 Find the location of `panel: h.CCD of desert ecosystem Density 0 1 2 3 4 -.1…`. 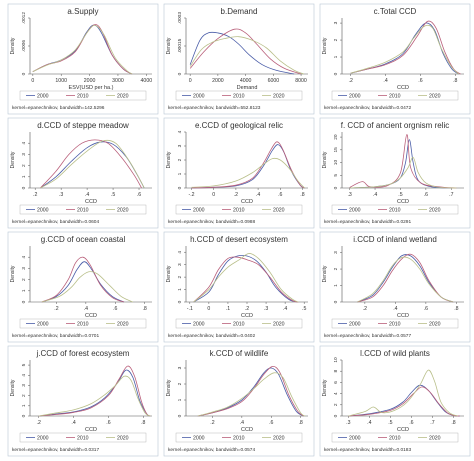

panel: h.CCD of desert ecosystem Density 0 1 2 3 4 -.1… is located at coordinates (239, 287).